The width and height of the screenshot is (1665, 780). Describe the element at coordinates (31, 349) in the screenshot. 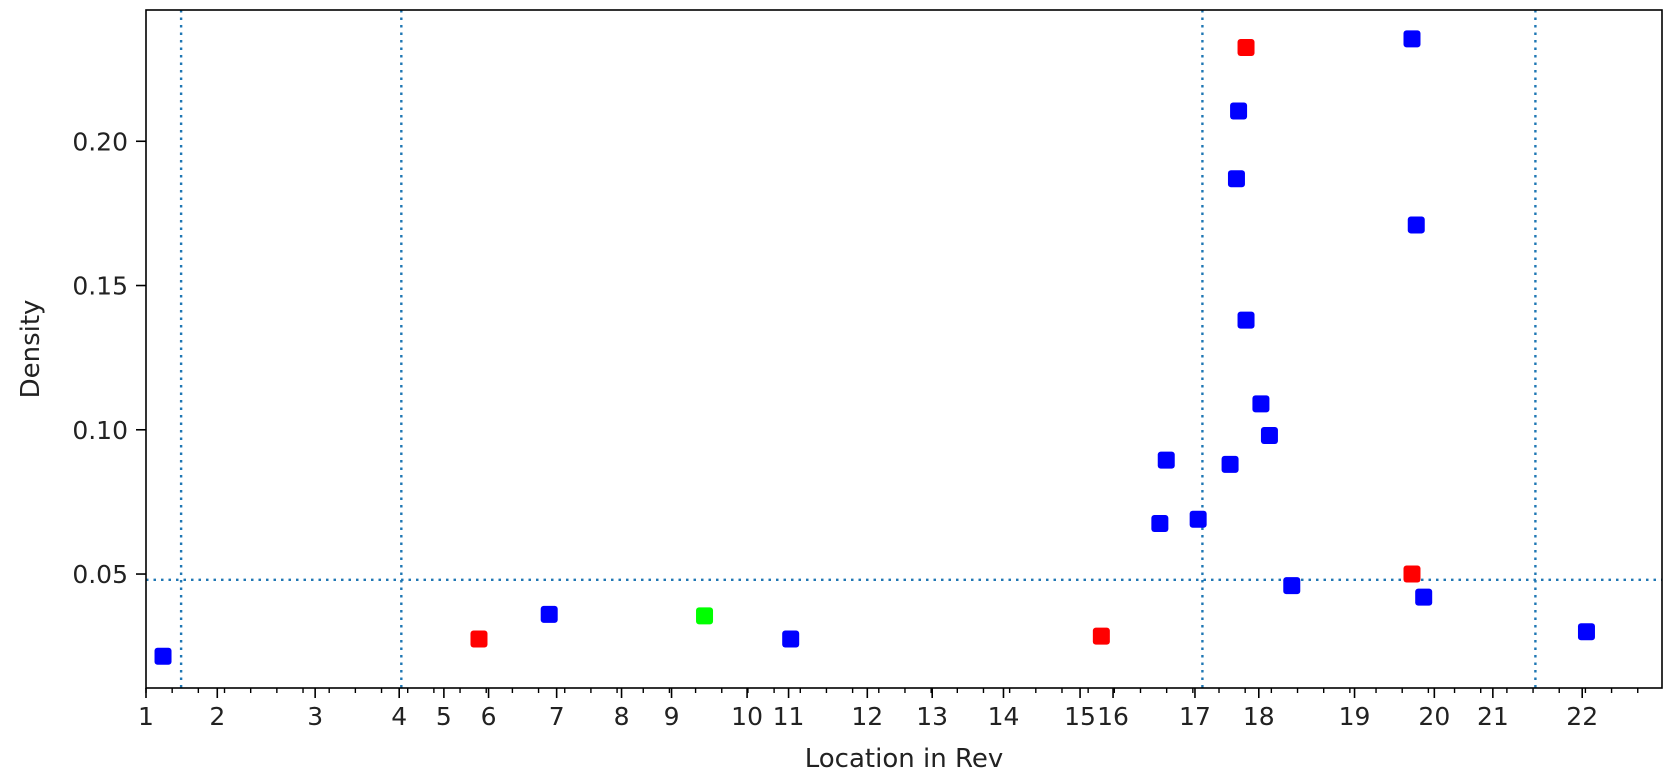

I see `y-axis-label: Density` at that location.